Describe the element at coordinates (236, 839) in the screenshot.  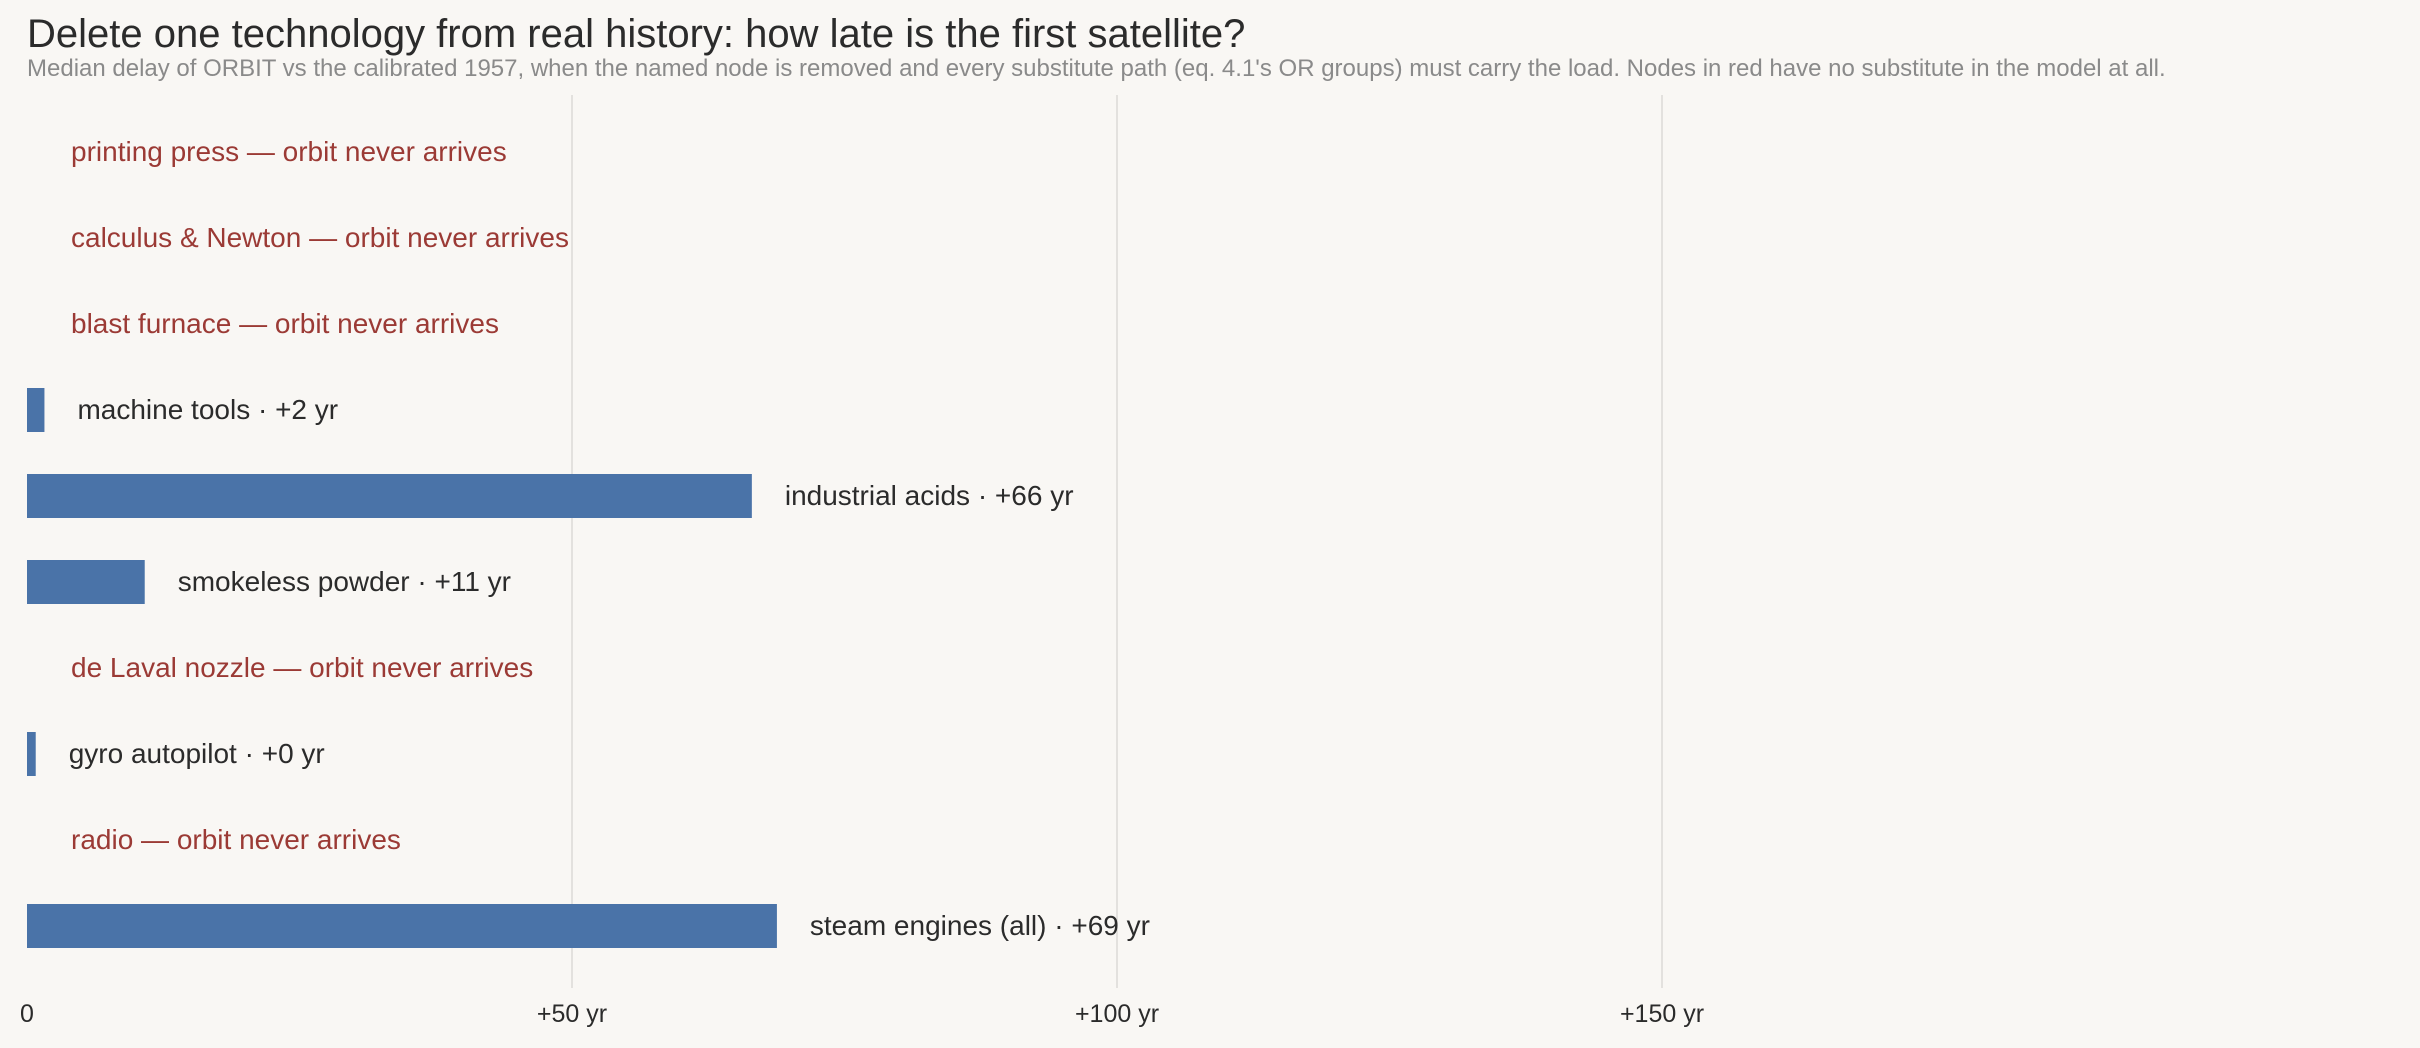
I see `never-arrives-label: radio — orbit never arrives` at that location.